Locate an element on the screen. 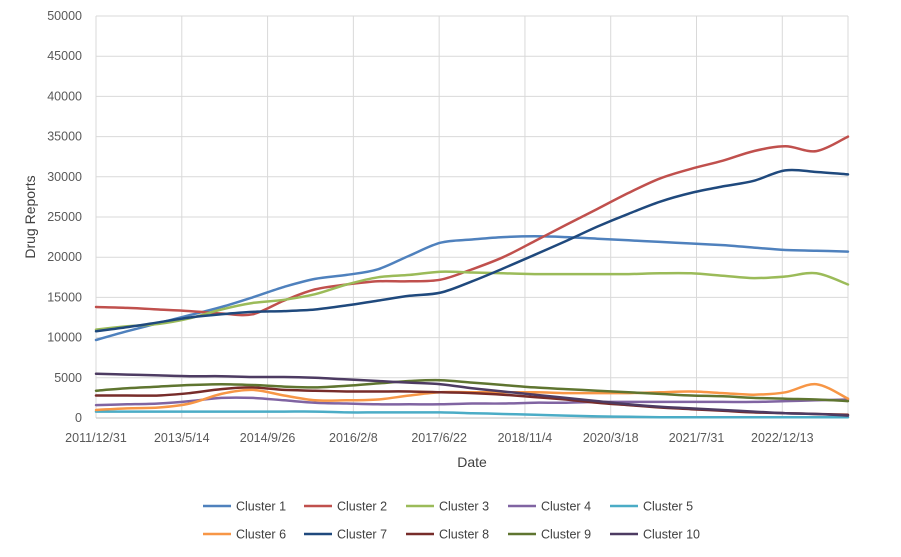  legend-label: Cluster 7 is located at coordinates (362, 535).